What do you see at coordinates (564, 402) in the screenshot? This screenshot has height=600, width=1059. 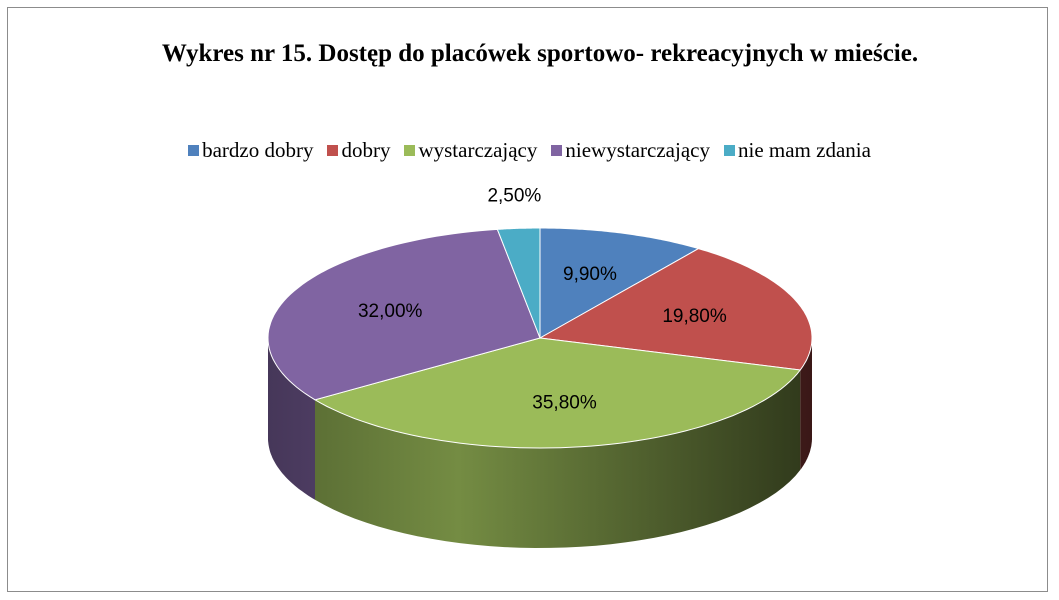 I see `data-label: 35,80%` at bounding box center [564, 402].